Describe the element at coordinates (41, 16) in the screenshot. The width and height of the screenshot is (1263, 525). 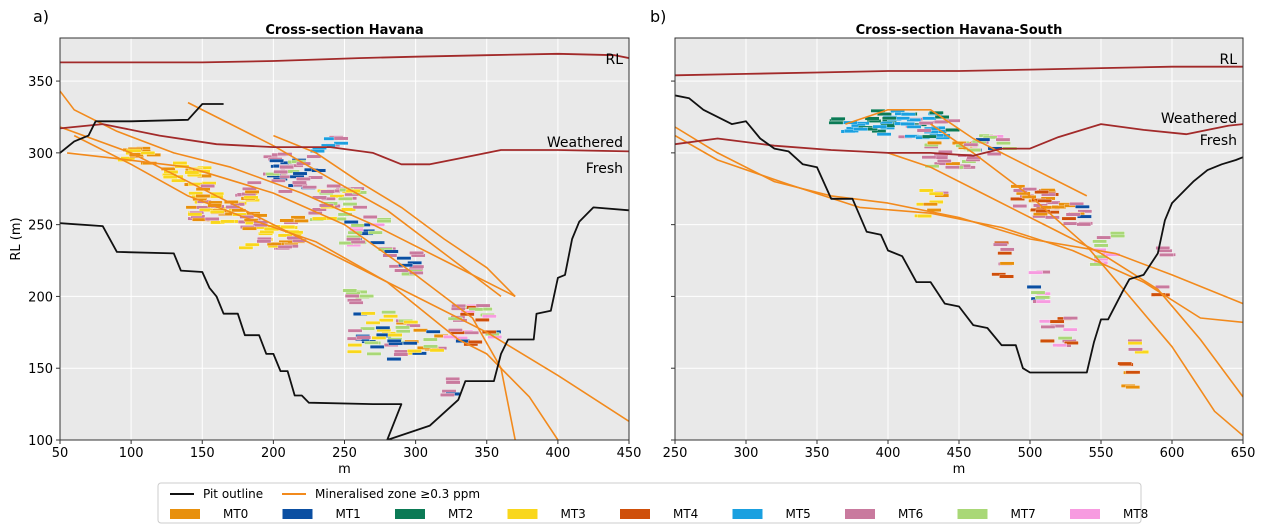
I see `panel-letter: a)` at that location.